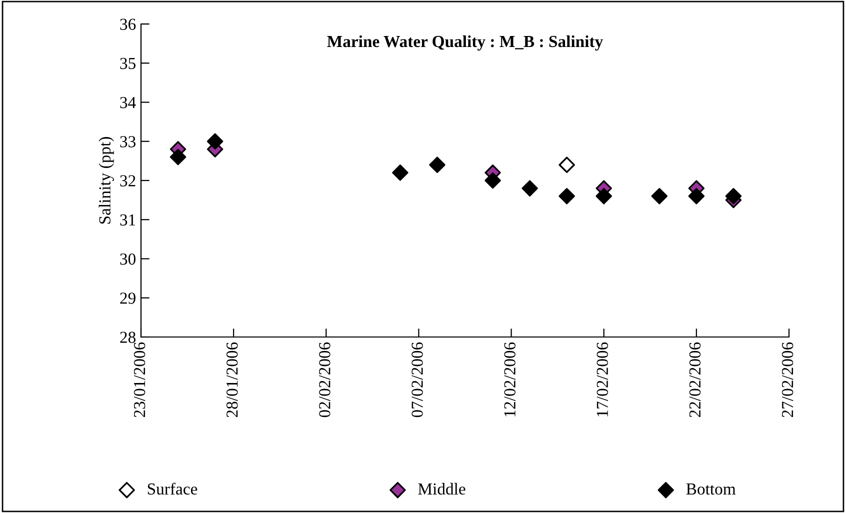 This screenshot has height=513, width=846. I want to click on x-tick-label: 07/02/2006, so click(417, 380).